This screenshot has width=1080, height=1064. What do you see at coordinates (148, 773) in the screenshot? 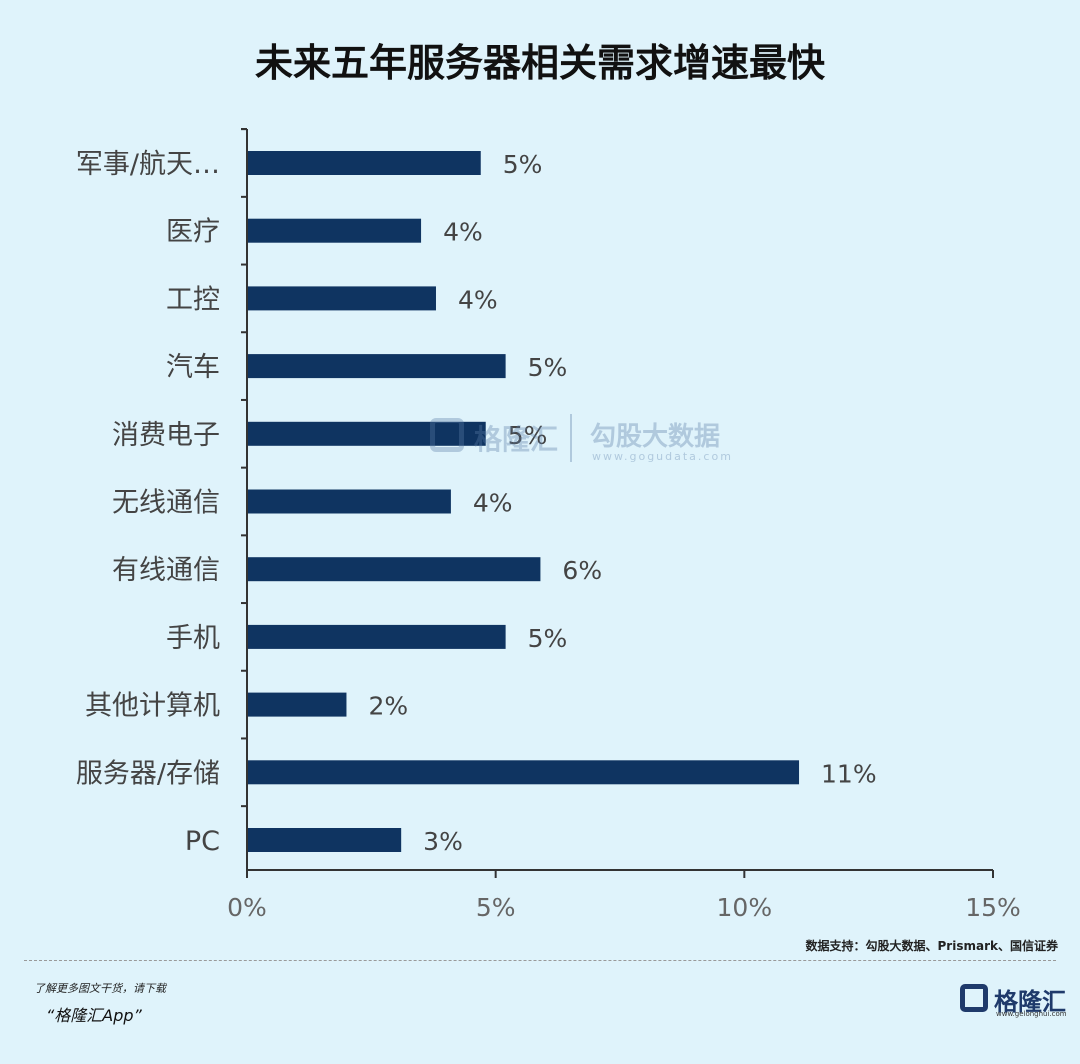
I see `category-label-9: 服务器/存储` at bounding box center [148, 773].